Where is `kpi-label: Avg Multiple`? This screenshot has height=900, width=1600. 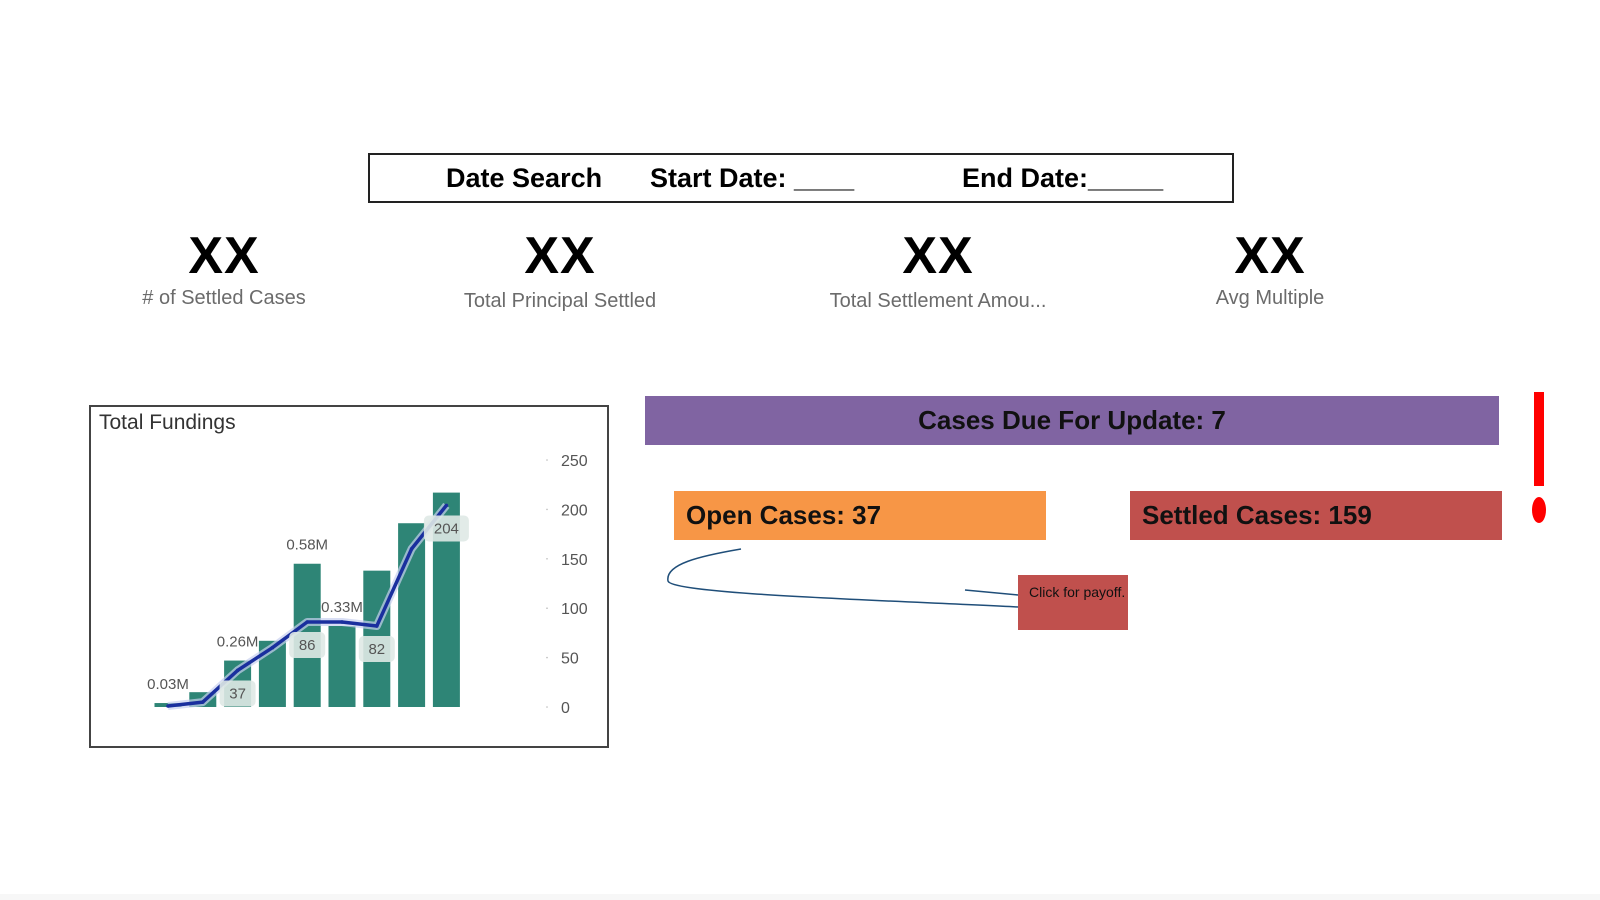 kpi-label: Avg Multiple is located at coordinates (1270, 298).